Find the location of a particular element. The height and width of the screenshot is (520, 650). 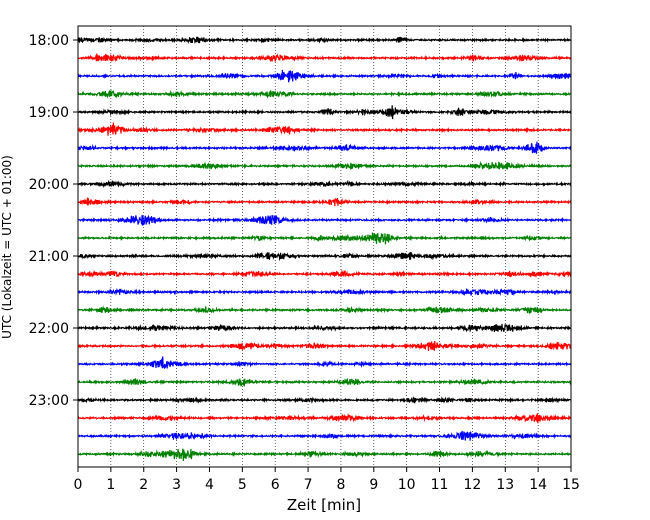

x-tick-label: 8 is located at coordinates (340, 485).